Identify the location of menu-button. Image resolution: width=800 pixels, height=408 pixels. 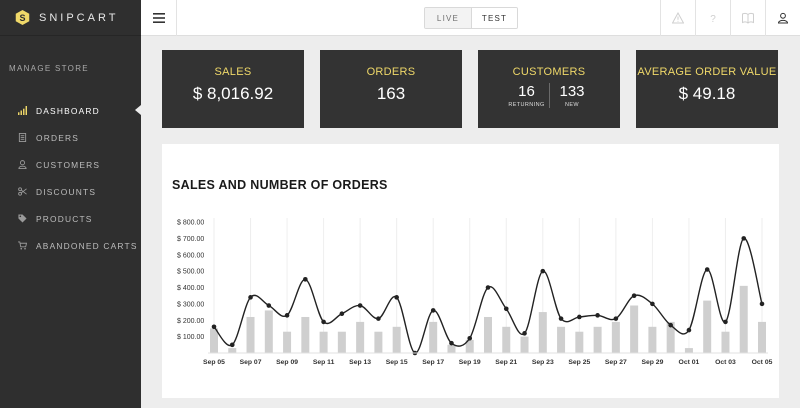
(159, 18).